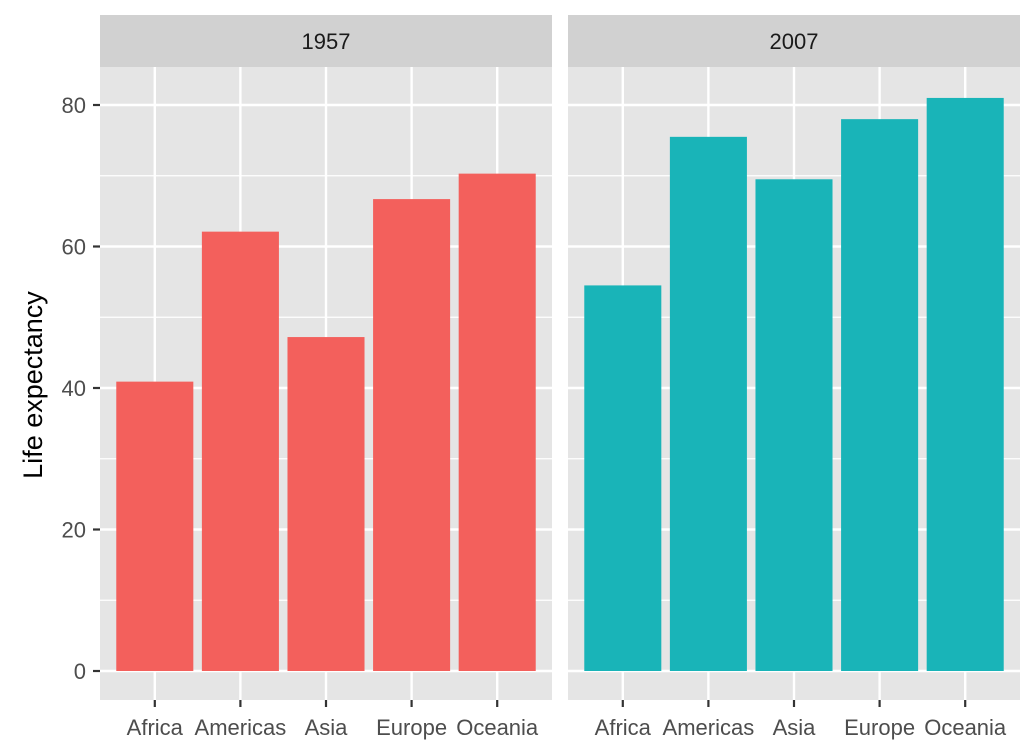 The height and width of the screenshot is (756, 1036). I want to click on y-tick-label-20: 20, so click(74, 530).